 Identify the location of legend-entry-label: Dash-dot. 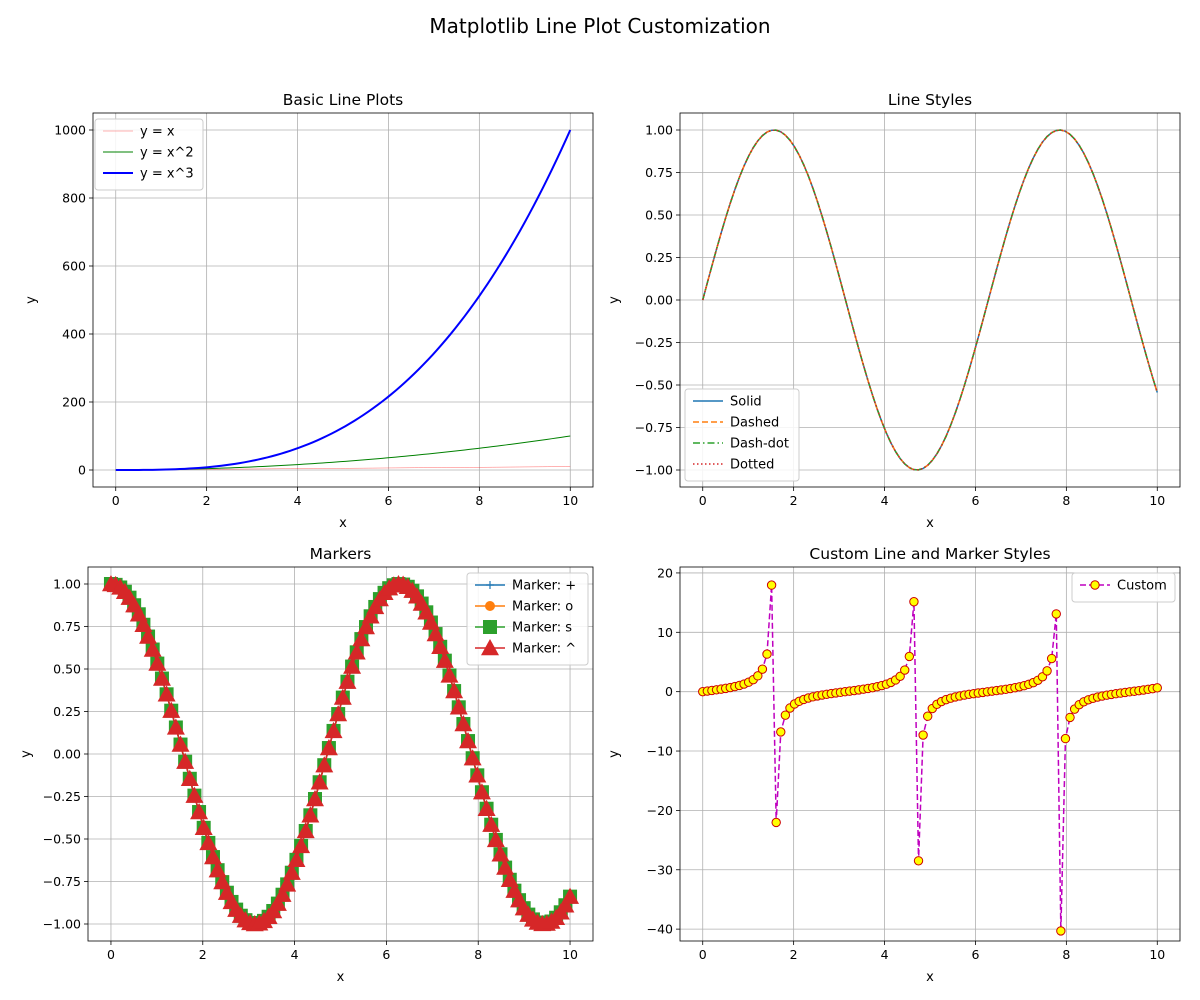
(759, 444).